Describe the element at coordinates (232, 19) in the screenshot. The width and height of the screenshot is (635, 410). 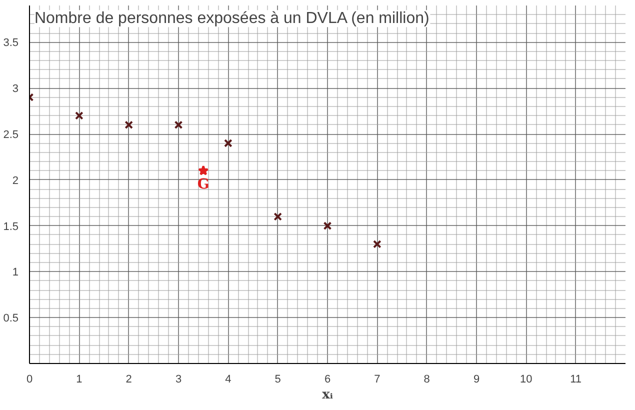
I see `chart-title: Nombre de personnes exposées à un DVLA (en million)` at that location.